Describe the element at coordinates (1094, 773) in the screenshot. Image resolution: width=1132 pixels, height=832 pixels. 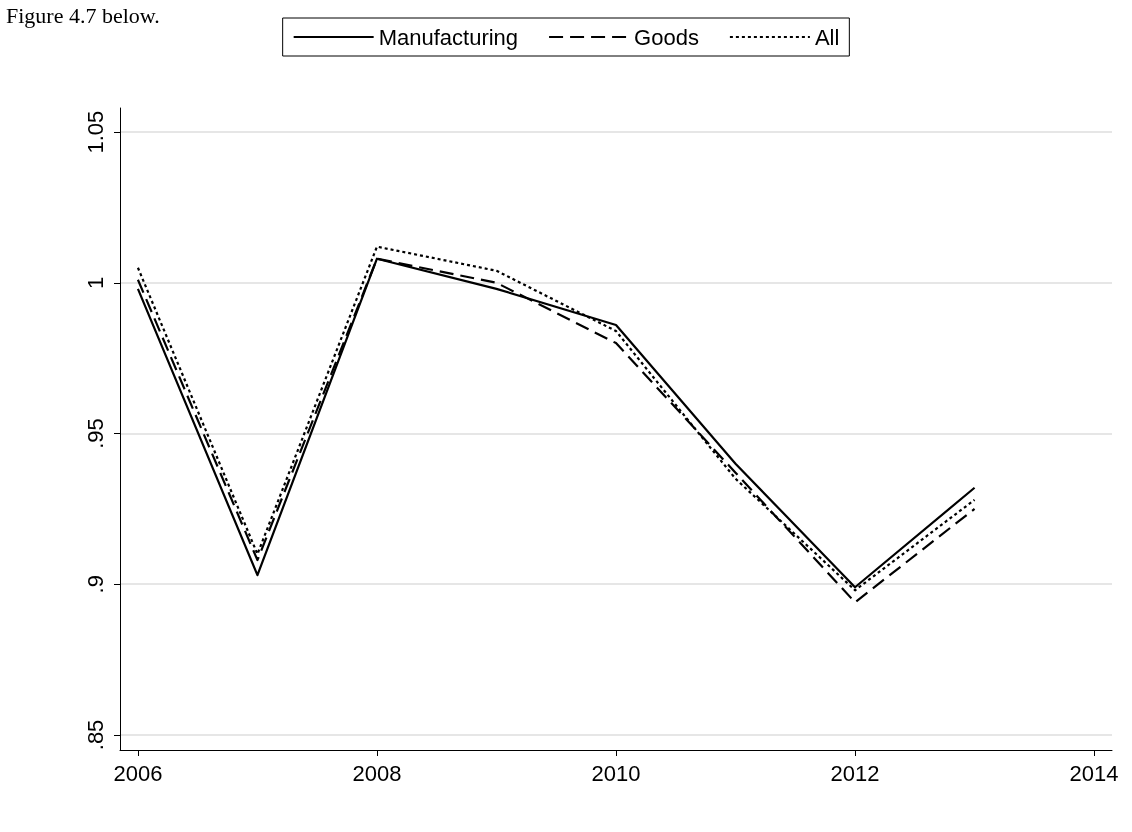
I see `x-tick-label: 2014` at that location.